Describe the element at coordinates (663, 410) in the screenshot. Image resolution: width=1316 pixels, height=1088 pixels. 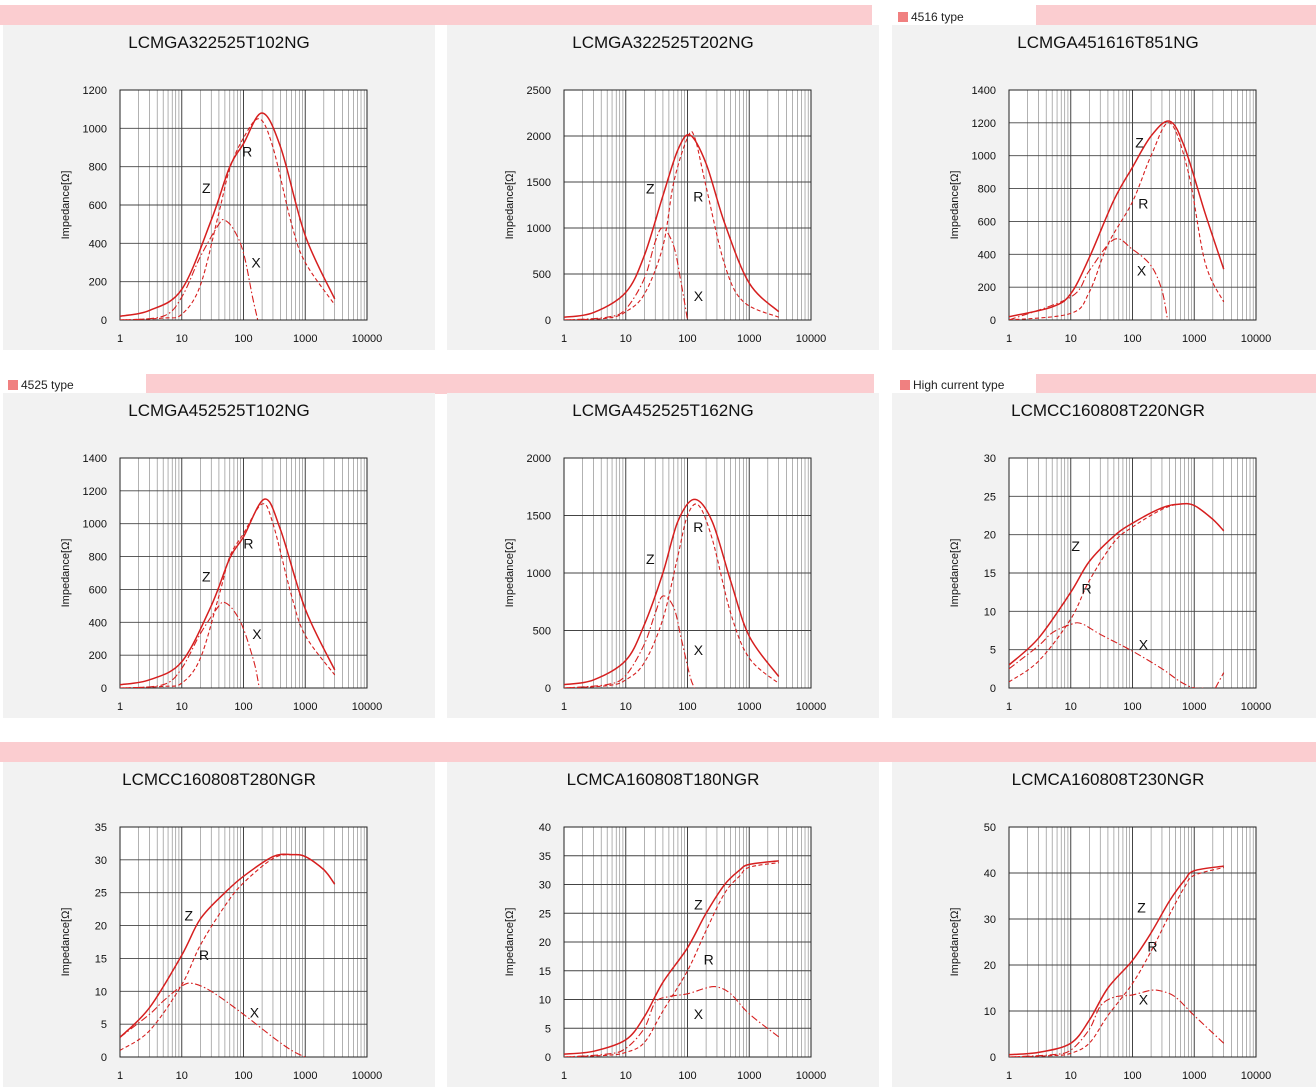
I see `chart-title: LCMGA452525T162NG` at that location.